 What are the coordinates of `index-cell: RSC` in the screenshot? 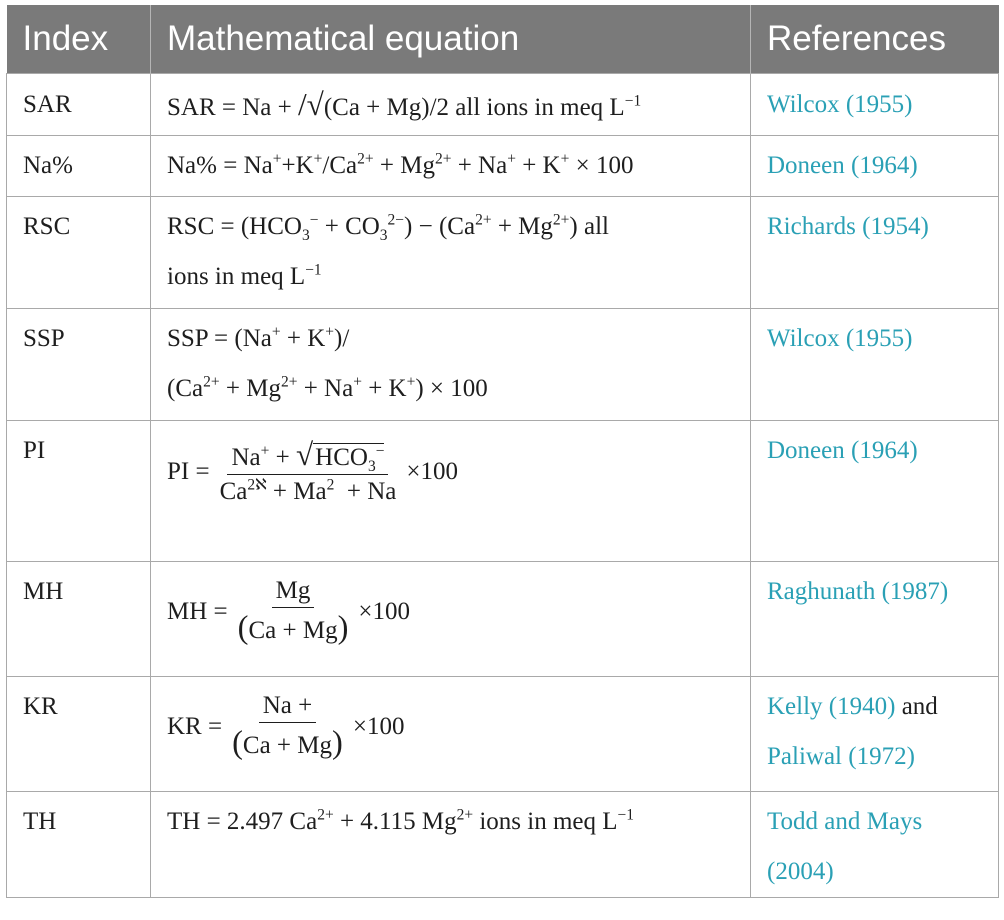 It's located at (78, 252).